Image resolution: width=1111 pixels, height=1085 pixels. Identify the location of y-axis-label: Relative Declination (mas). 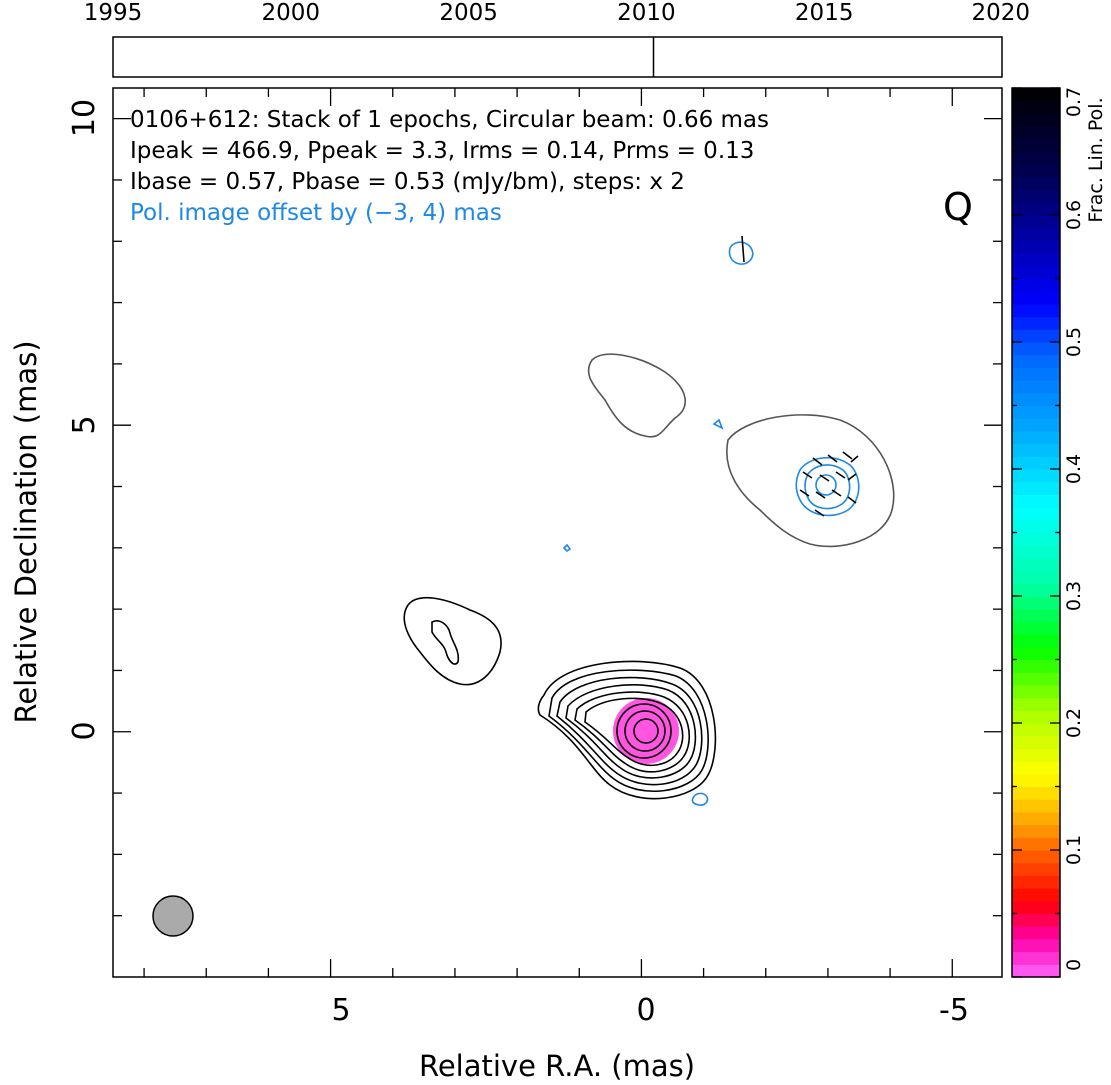
(26, 531).